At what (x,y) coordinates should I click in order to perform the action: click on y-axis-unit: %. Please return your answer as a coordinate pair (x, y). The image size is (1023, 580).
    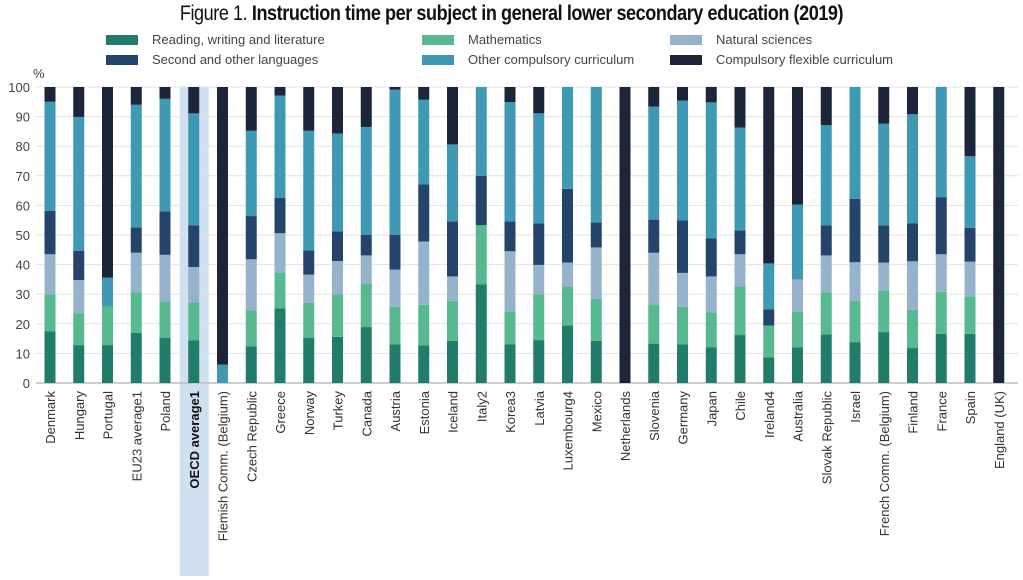
    Looking at the image, I should click on (39, 73).